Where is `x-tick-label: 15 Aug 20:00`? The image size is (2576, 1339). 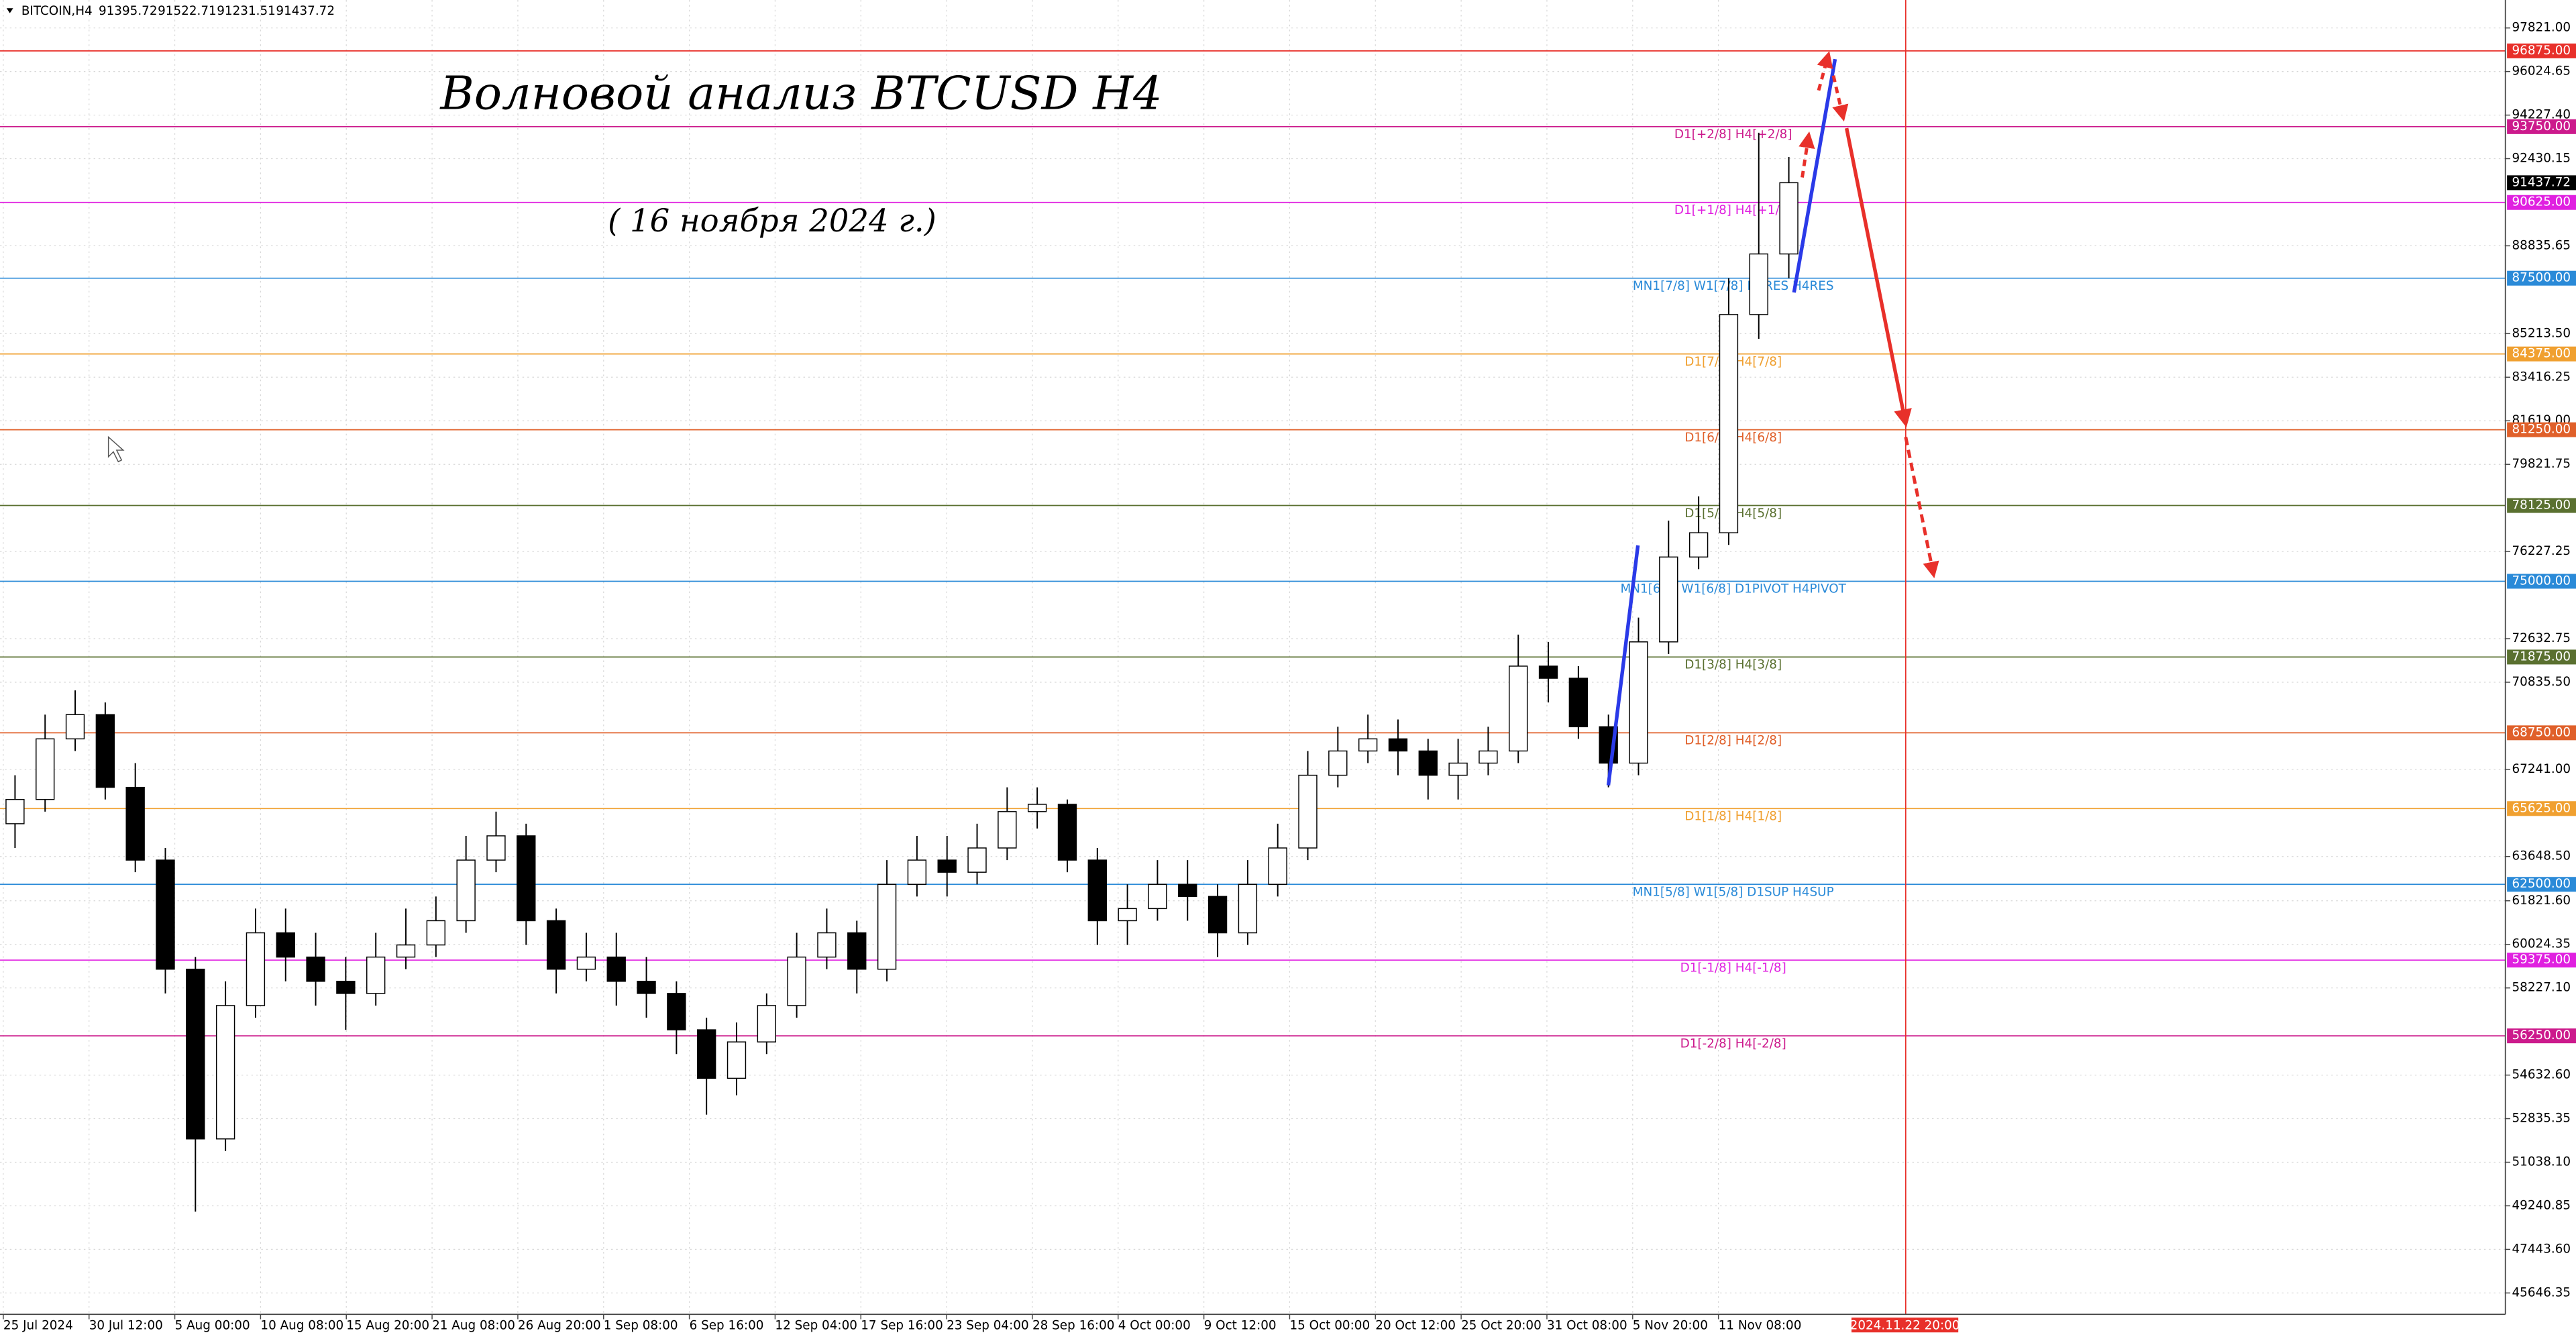
x-tick-label: 15 Aug 20:00 is located at coordinates (387, 1325).